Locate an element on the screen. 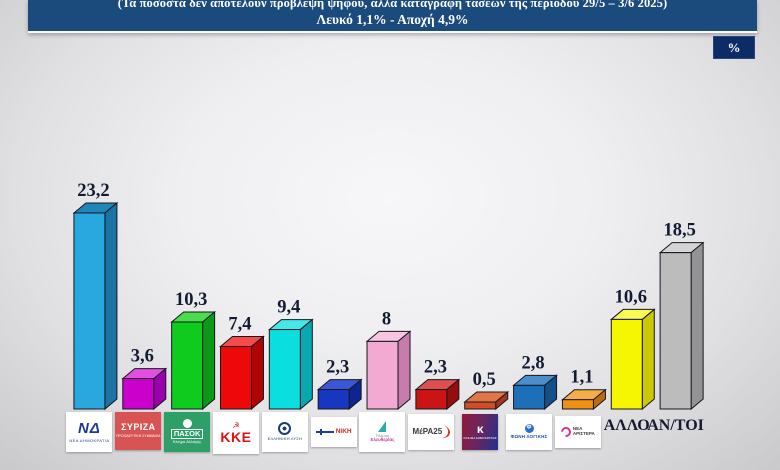 The image size is (780, 470). near-logo: ΝΕΑ ΑΡΙΣΤΕΡΑ is located at coordinates (577, 432).